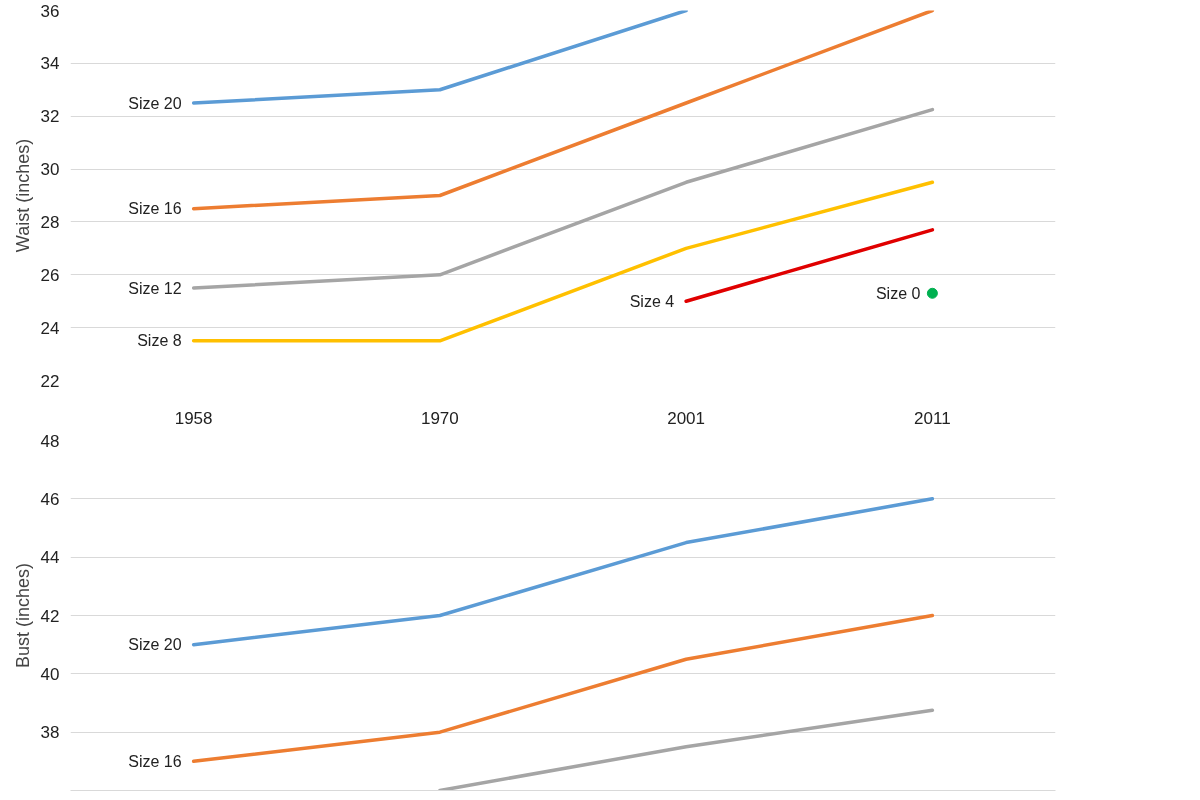 The image size is (1200, 800). Describe the element at coordinates (439, 418) in the screenshot. I see `x-tick-label: 1970` at that location.